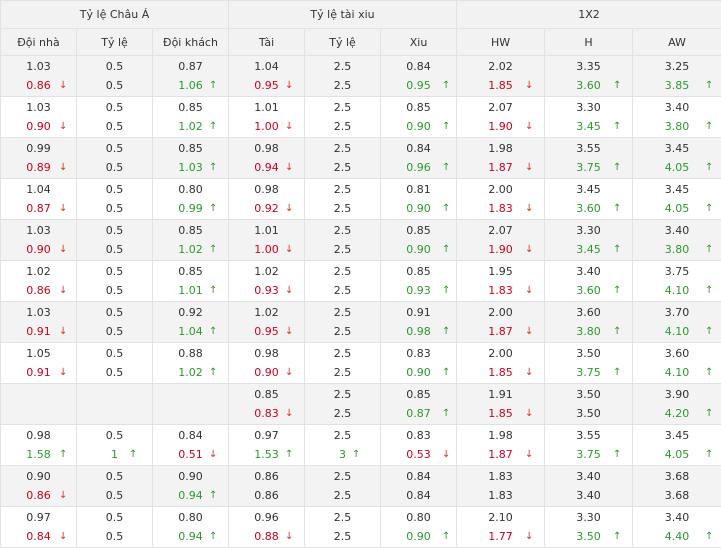  What do you see at coordinates (38, 455) in the screenshot?
I see `current-odds-value: 1.58` at bounding box center [38, 455].